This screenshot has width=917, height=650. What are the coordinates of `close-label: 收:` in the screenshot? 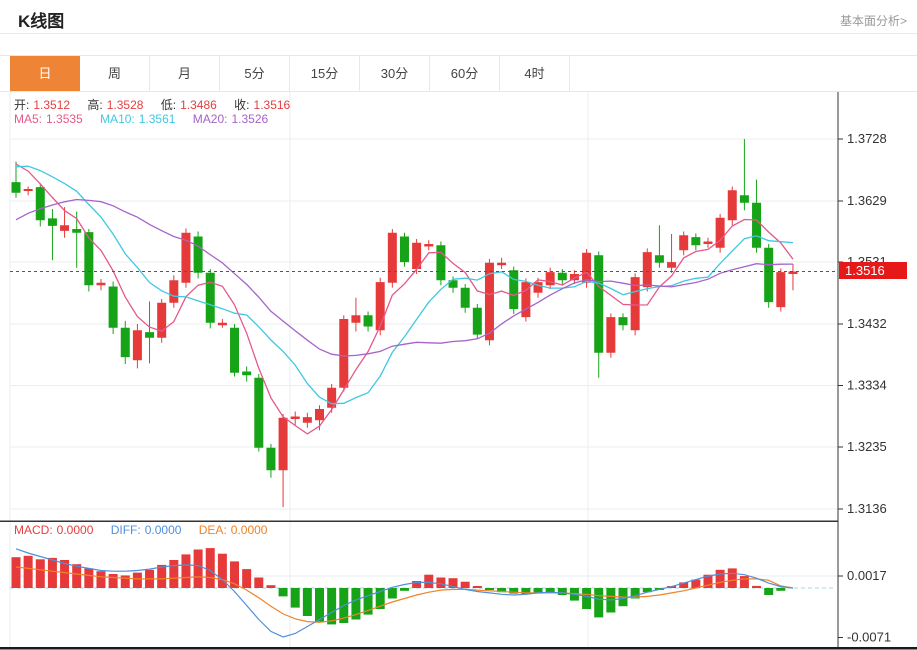 It's located at (242, 105).